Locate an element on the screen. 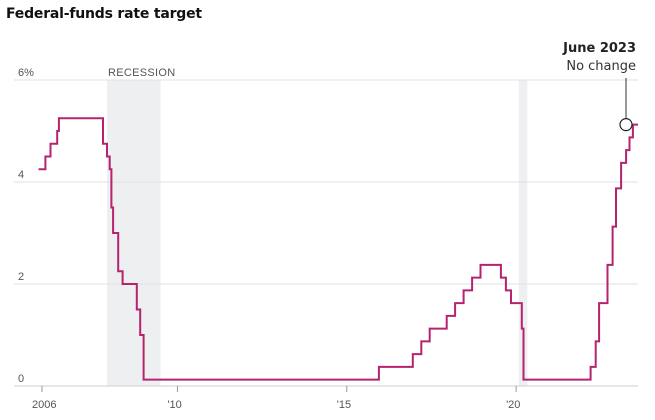  x-tick-label: '10 is located at coordinates (174, 405).